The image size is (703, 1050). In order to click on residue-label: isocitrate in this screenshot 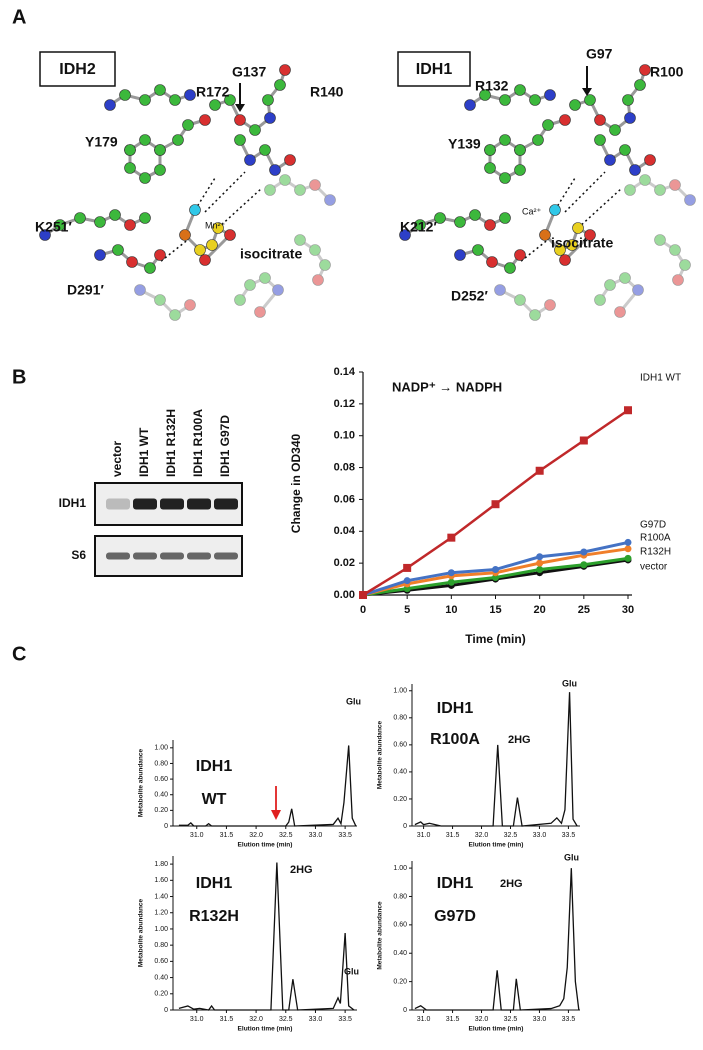, I will do `click(271, 254)`.